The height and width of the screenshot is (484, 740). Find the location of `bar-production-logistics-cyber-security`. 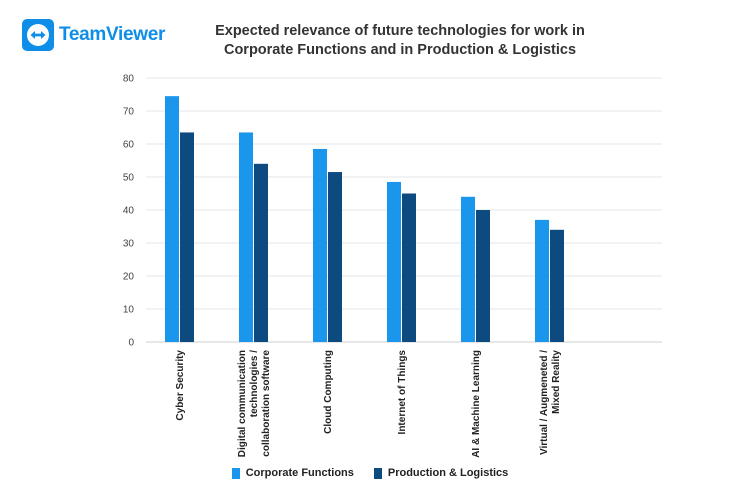

bar-production-logistics-cyber-security is located at coordinates (187, 237).